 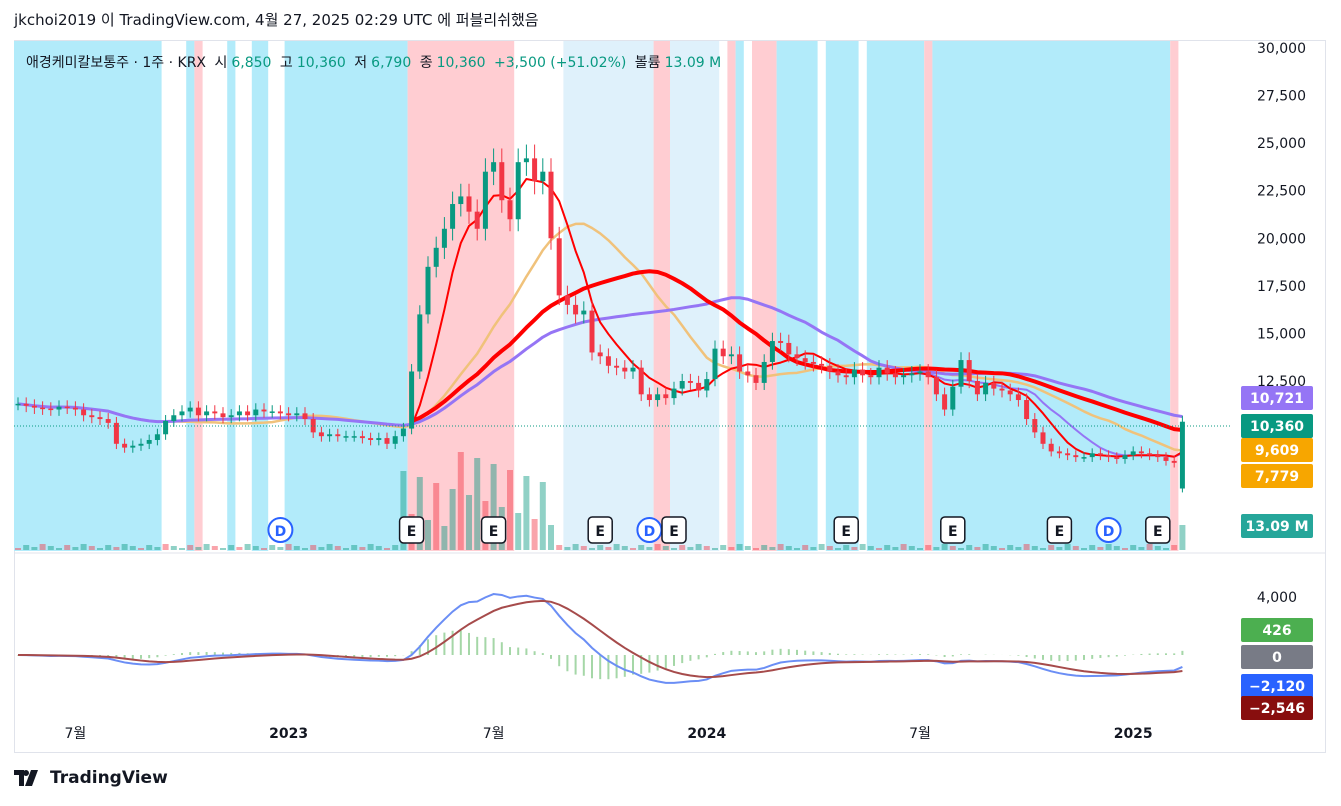 I want to click on brand: TradingView, so click(x=91, y=778).